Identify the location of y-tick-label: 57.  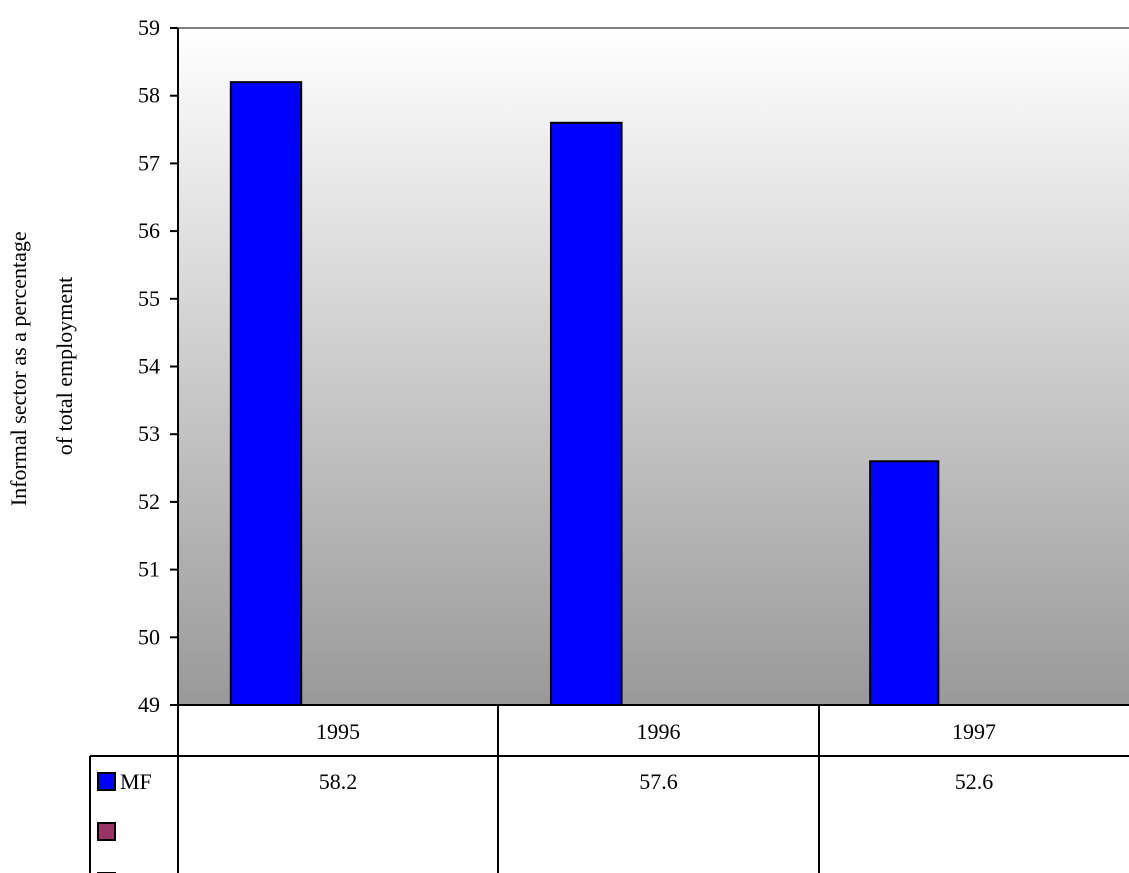
(149, 162).